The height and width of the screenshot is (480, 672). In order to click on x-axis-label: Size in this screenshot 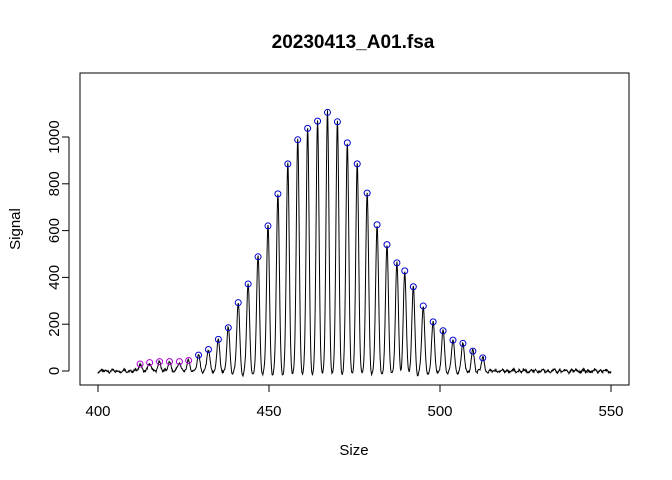, I will do `click(353, 450)`.